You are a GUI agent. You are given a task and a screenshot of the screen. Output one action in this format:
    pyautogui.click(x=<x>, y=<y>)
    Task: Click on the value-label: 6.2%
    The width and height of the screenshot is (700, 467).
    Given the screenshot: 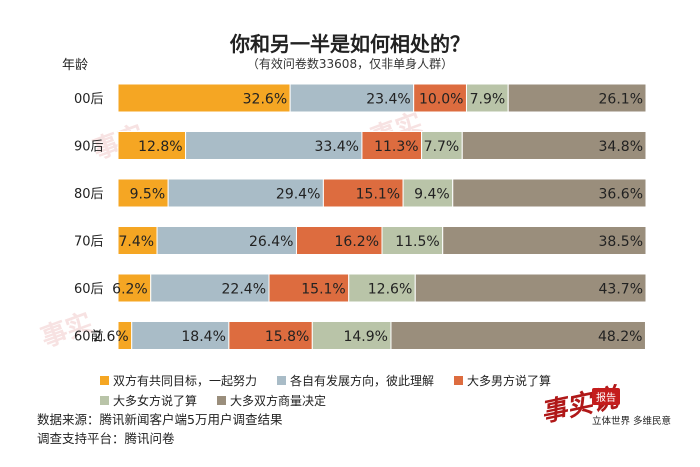 What is the action you would take?
    pyautogui.click(x=130, y=290)
    